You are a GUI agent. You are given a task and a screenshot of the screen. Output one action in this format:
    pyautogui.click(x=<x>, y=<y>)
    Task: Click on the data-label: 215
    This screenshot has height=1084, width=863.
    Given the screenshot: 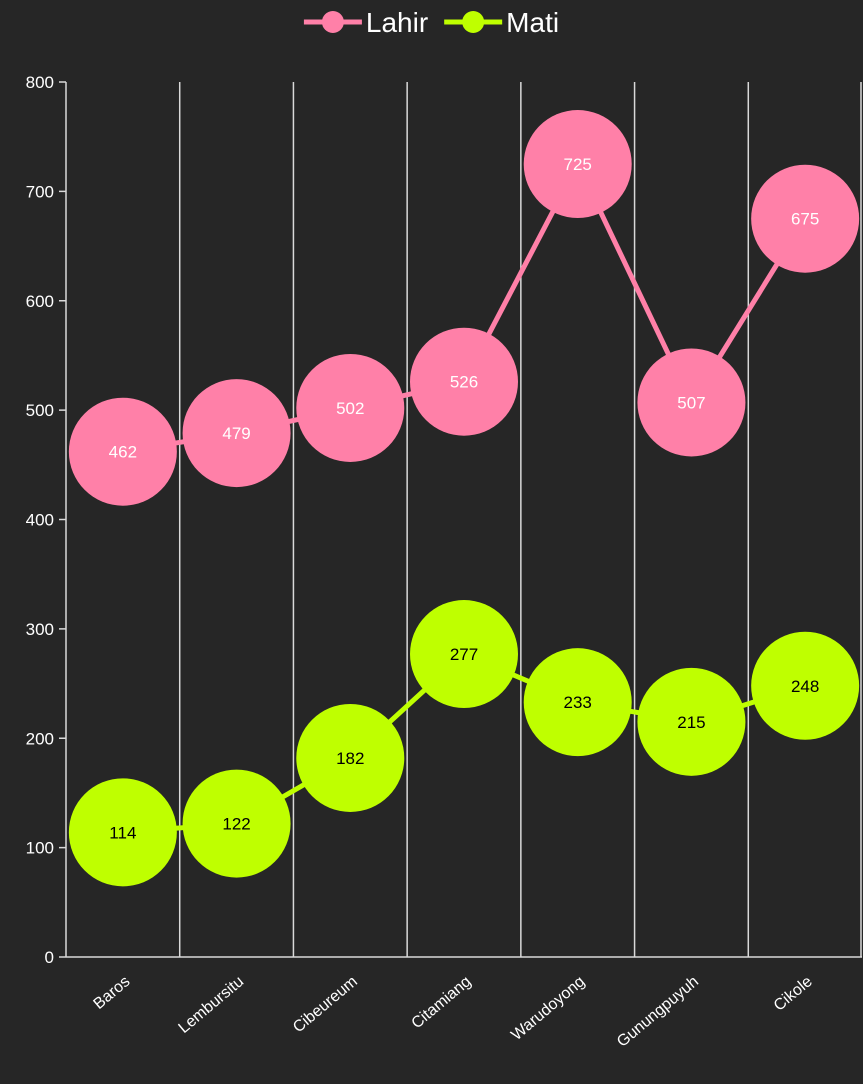 What is the action you would take?
    pyautogui.click(x=691, y=722)
    